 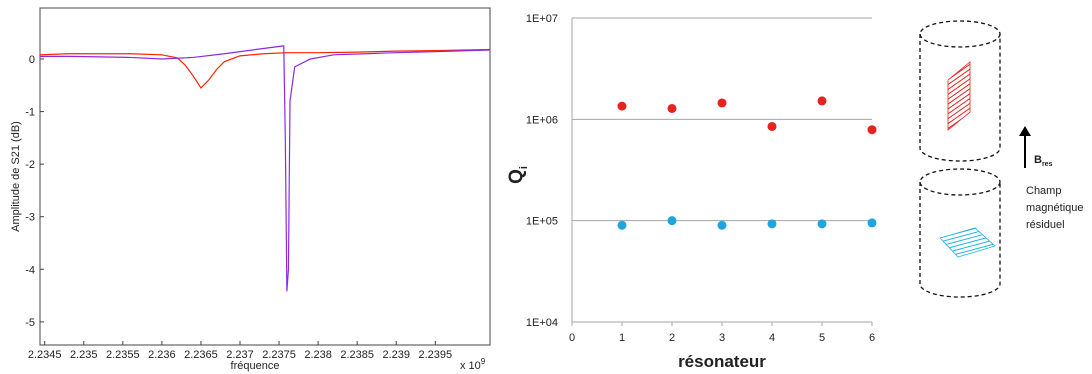 What do you see at coordinates (1047, 164) in the screenshot?
I see `field-subscript: res` at bounding box center [1047, 164].